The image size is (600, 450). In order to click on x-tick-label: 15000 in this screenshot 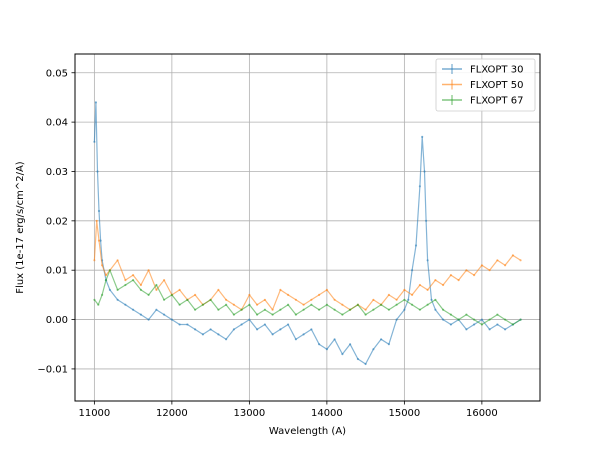, I will do `click(404, 413)`.